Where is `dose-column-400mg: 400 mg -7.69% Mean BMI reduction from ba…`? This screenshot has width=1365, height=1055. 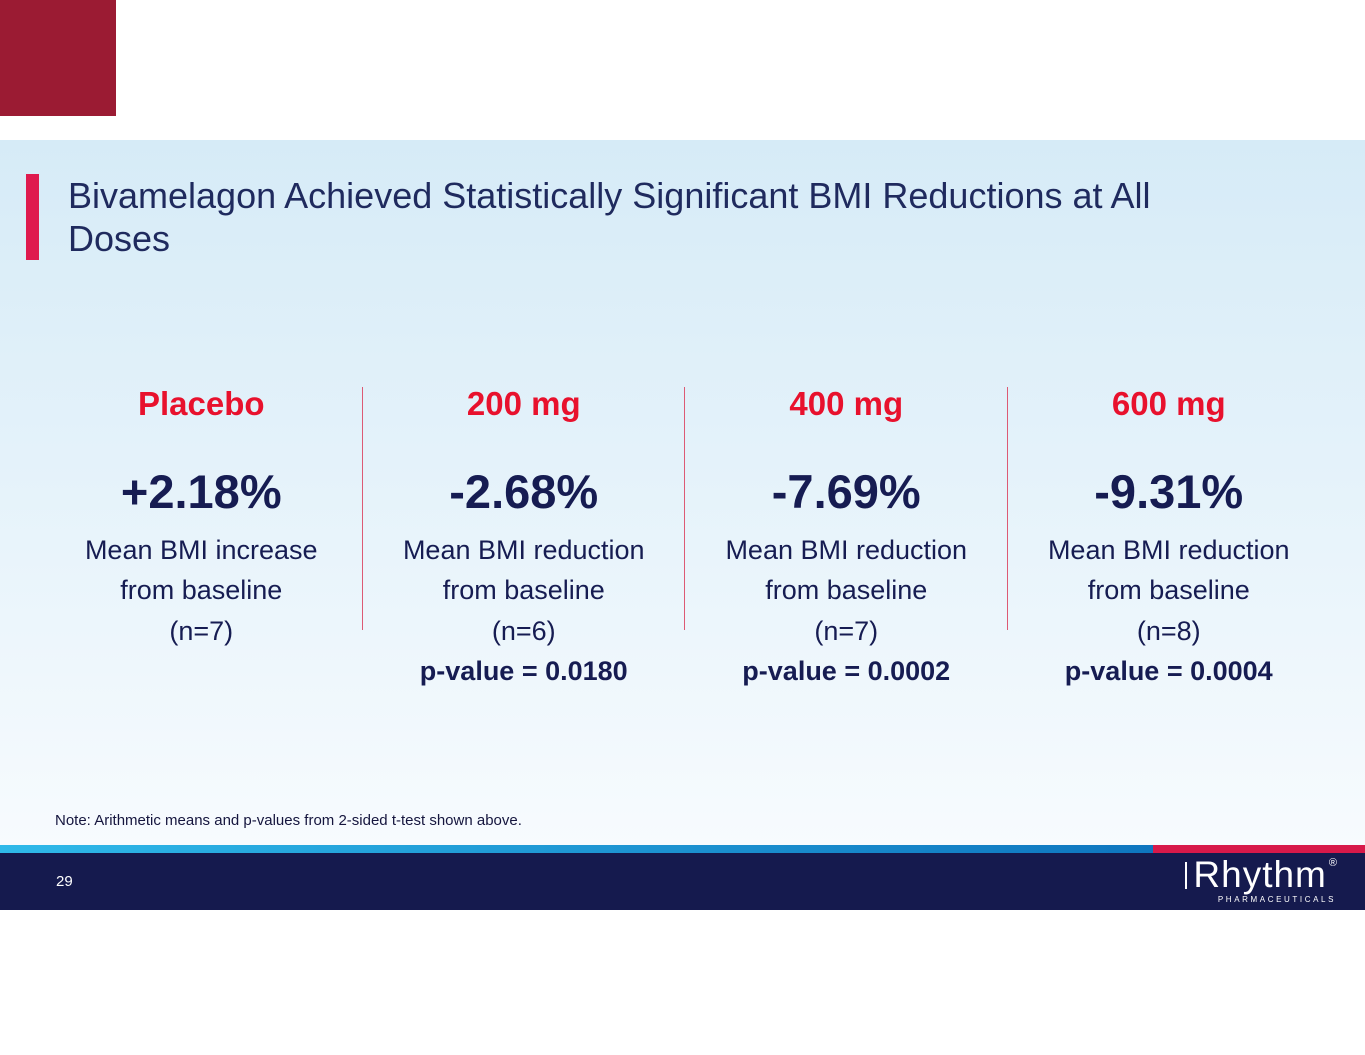 dose-column-400mg: 400 mg -7.69% Mean BMI reduction from ba… is located at coordinates (846, 538).